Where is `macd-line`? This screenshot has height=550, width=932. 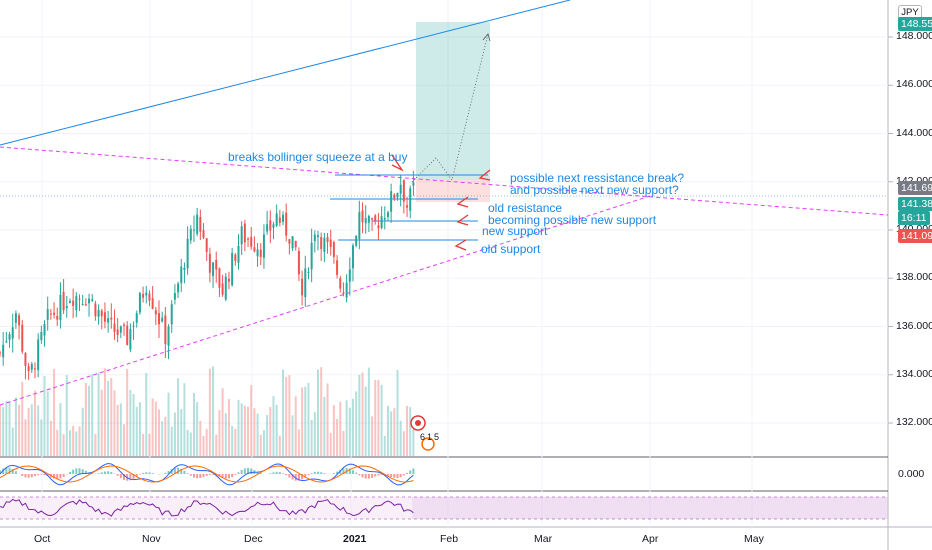
macd-line is located at coordinates (207, 474).